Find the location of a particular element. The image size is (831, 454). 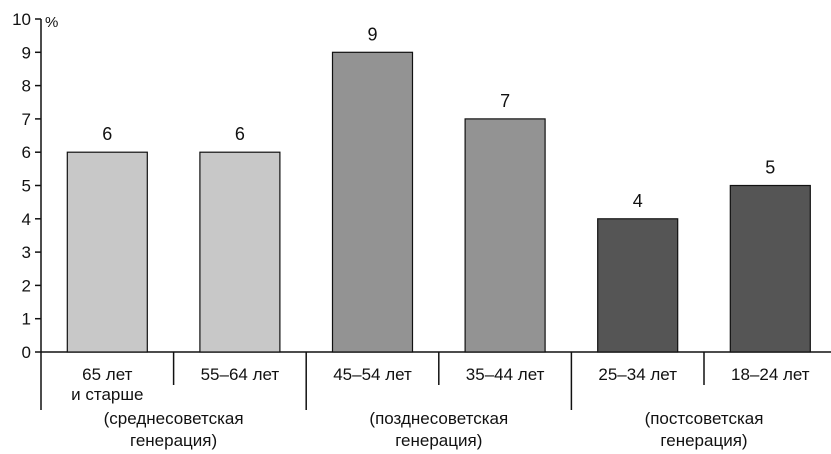

y-axis-ticks: 0 1 2 3 4 5 6 7 8 9 10 is located at coordinates (26, 186).